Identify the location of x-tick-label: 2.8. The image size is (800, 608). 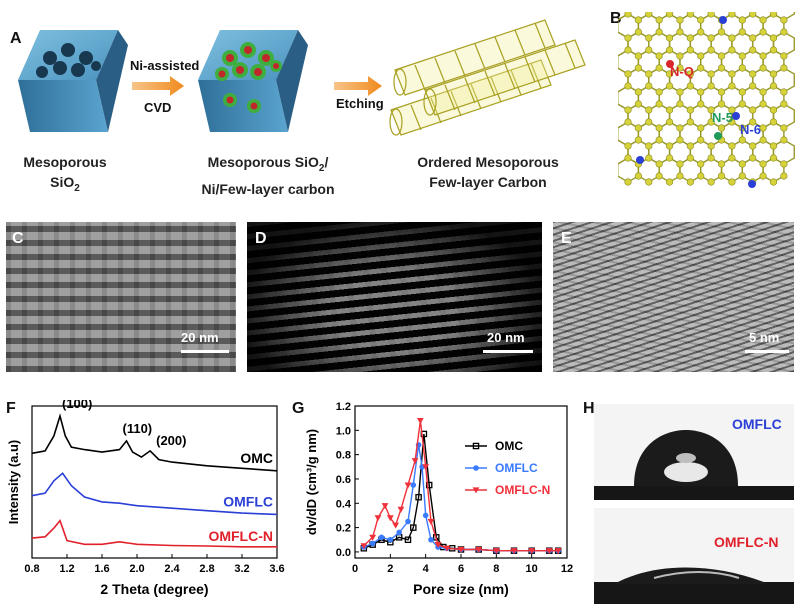
(206, 569).